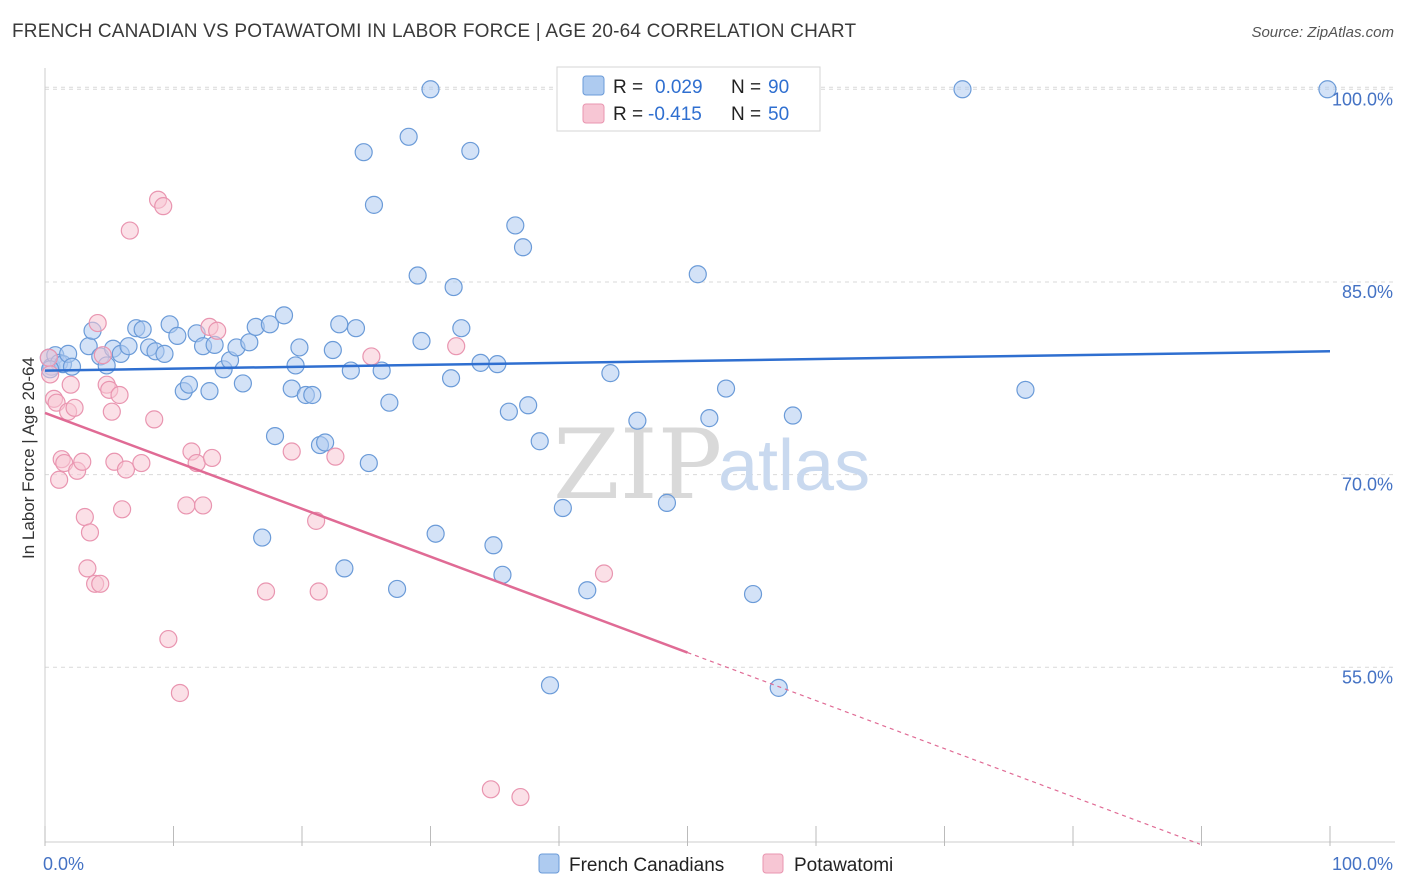 The height and width of the screenshot is (892, 1406). What do you see at coordinates (1362, 388) in the screenshot?
I see `y-tick-labels: 55.0% 70.0% 85.0% 100.0%` at bounding box center [1362, 388].